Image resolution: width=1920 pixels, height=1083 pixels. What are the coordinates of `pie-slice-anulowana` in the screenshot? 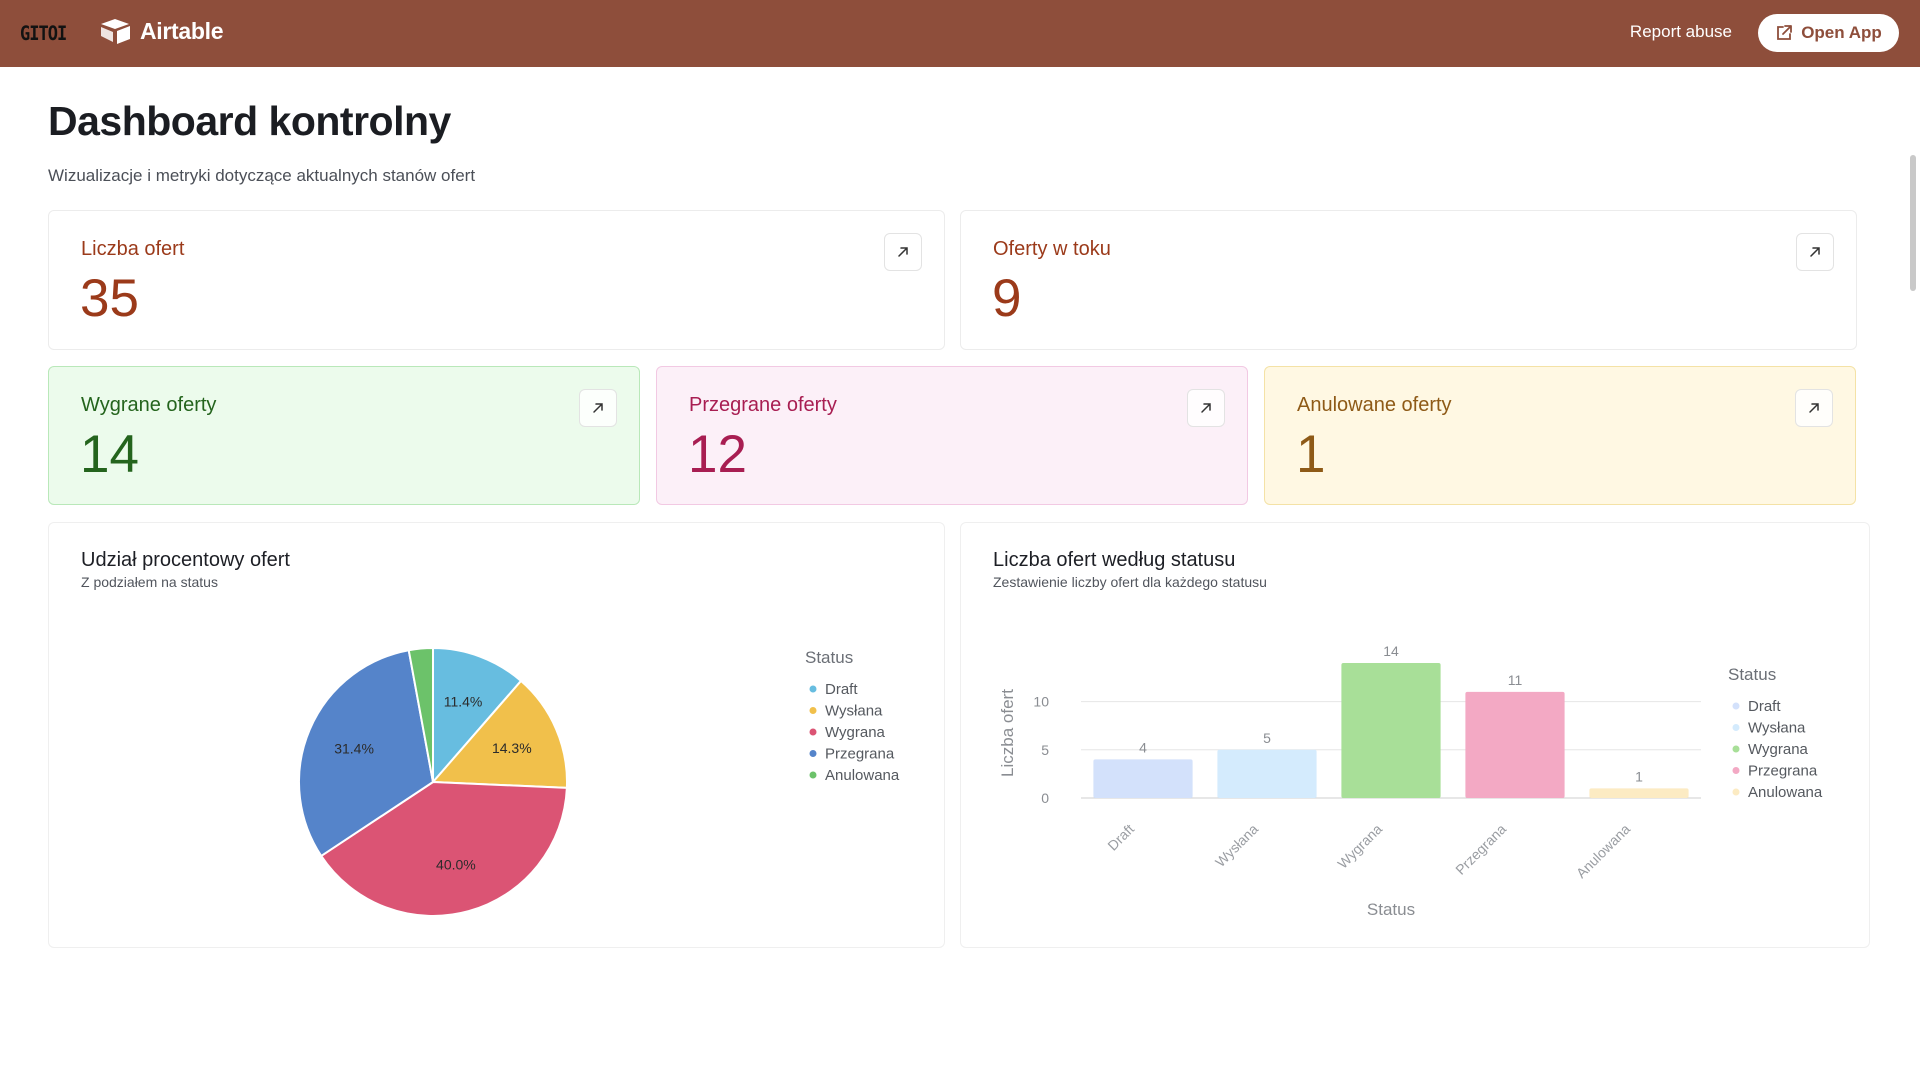 It's located at (420, 714).